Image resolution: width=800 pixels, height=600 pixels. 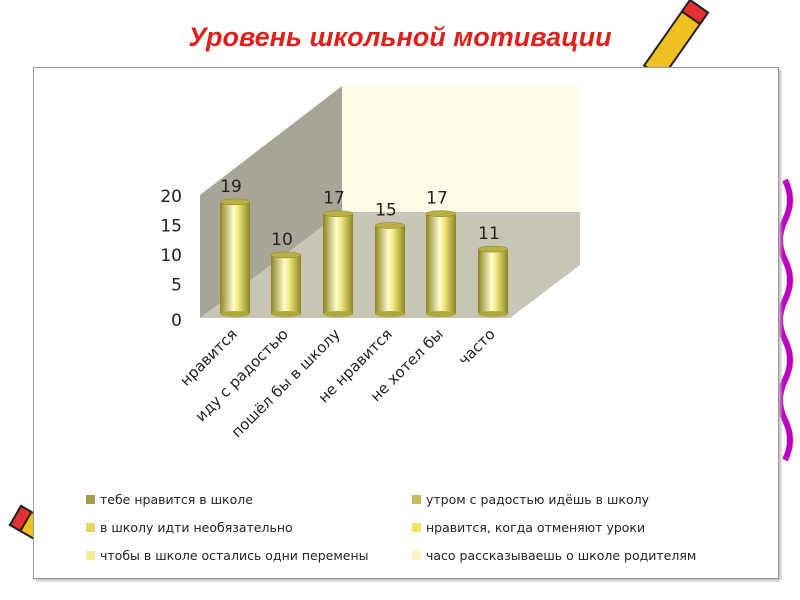 I want to click on legend-item: чтобы в школе остались одни перемены, so click(x=227, y=555).